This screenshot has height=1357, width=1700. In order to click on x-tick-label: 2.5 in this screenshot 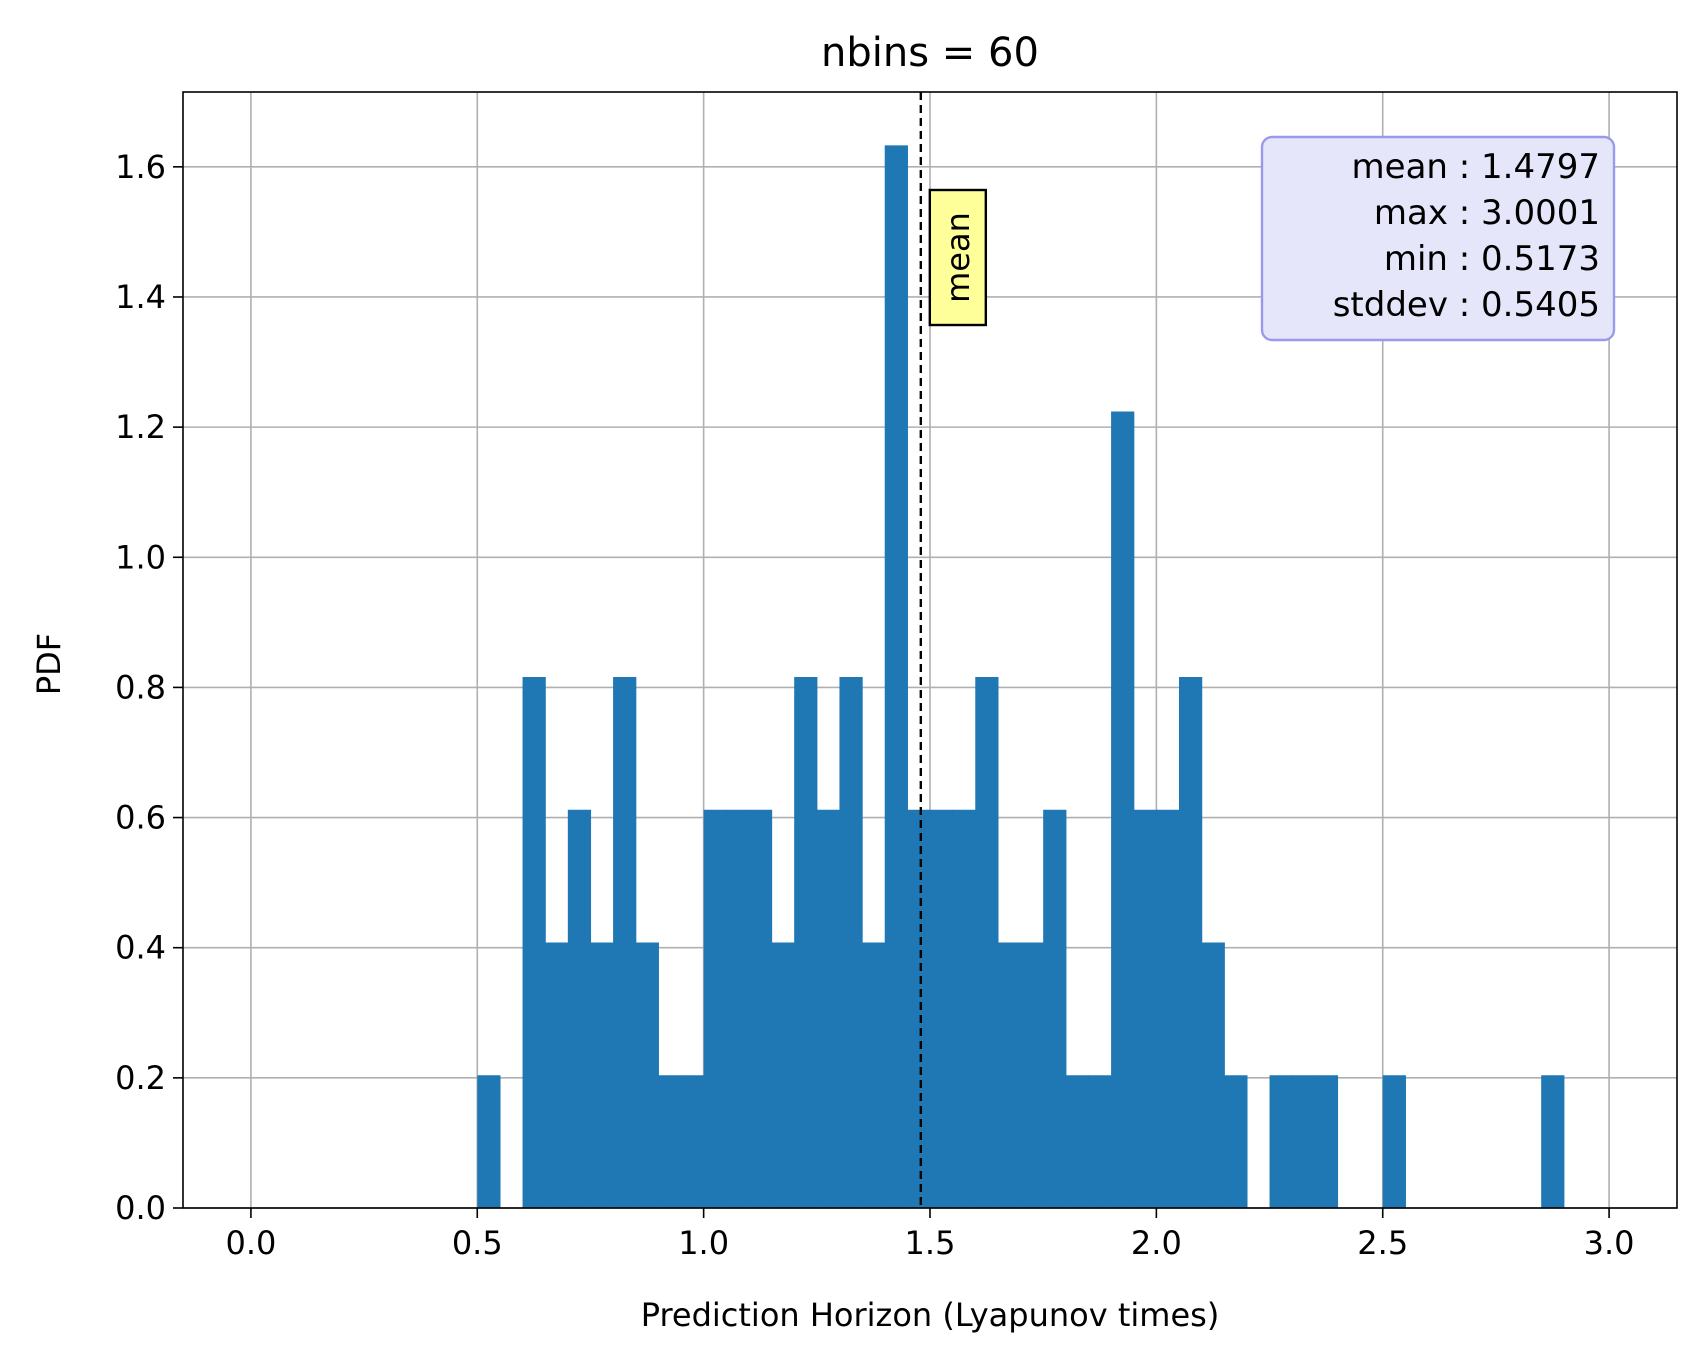, I will do `click(1382, 1243)`.